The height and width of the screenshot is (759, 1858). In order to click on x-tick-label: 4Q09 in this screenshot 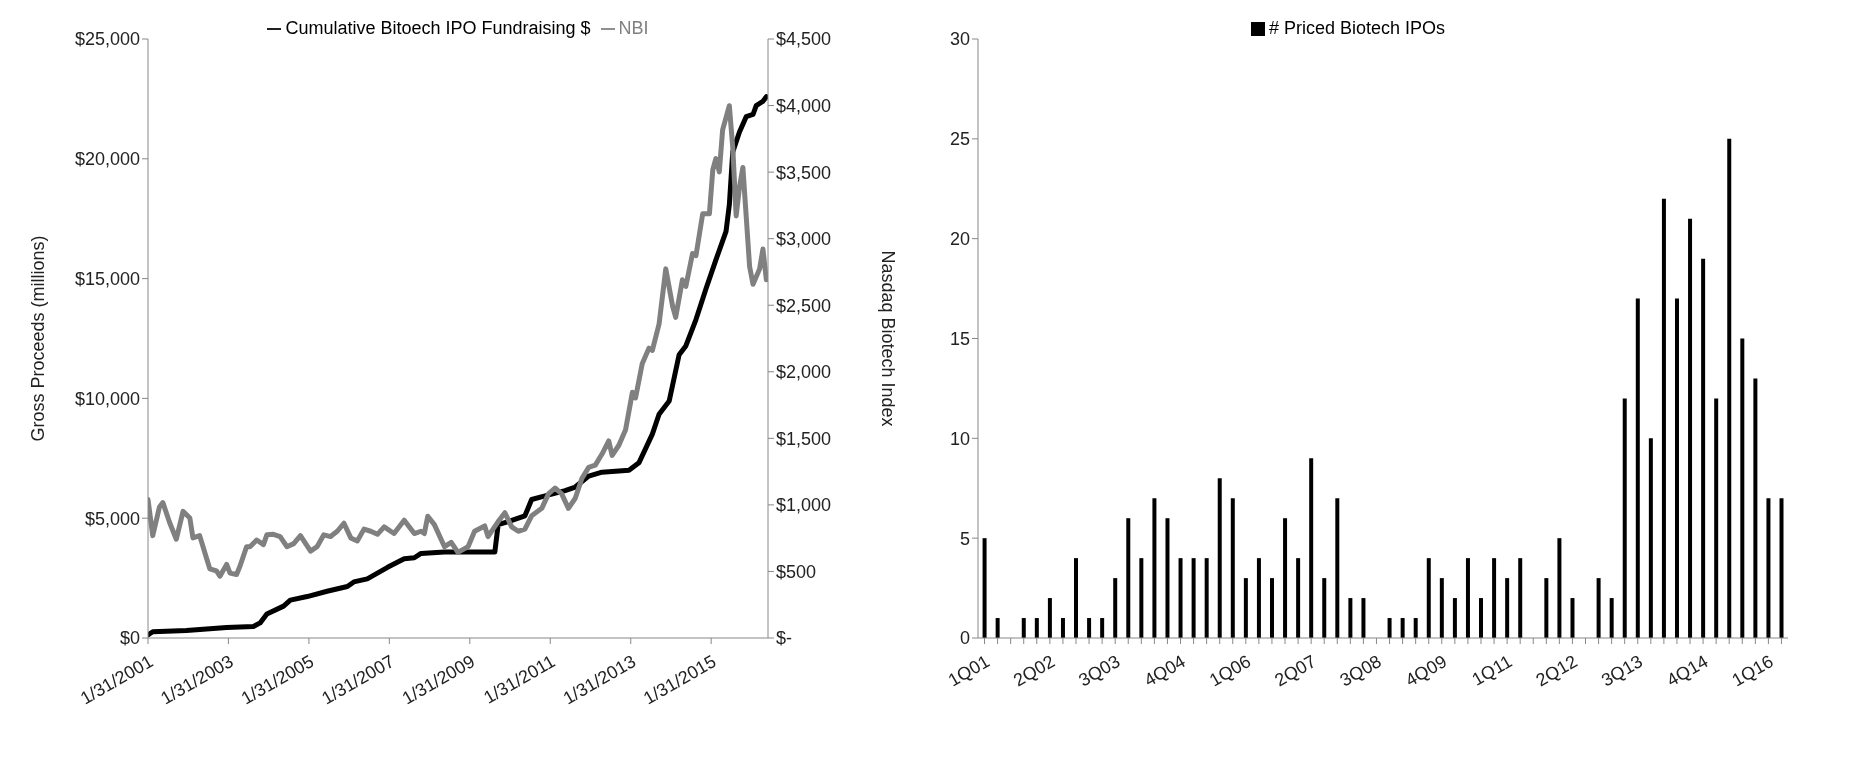, I will do `click(1426, 671)`.